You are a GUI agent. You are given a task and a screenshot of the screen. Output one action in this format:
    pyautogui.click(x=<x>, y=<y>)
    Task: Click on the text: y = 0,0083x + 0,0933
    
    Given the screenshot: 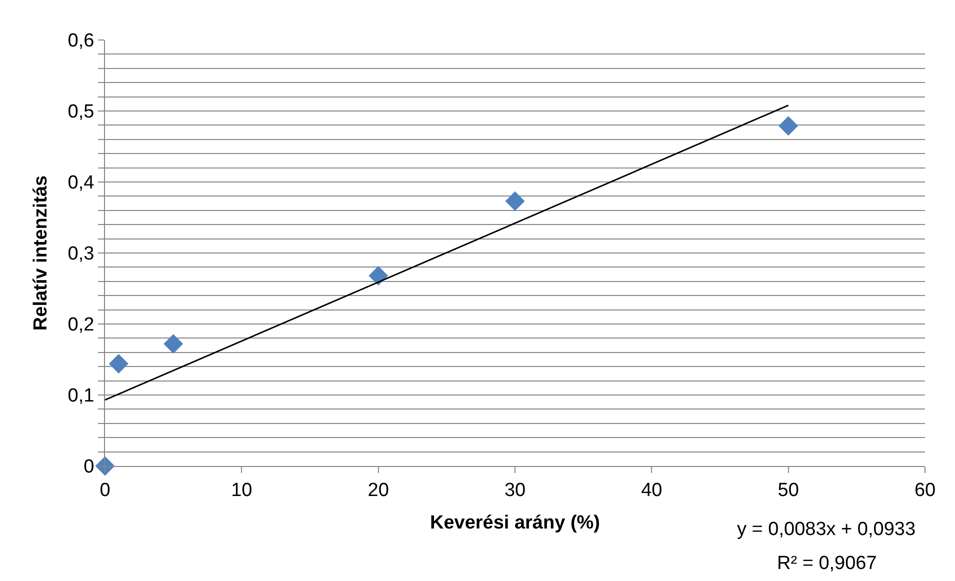 What is the action you would take?
    pyautogui.click(x=826, y=529)
    